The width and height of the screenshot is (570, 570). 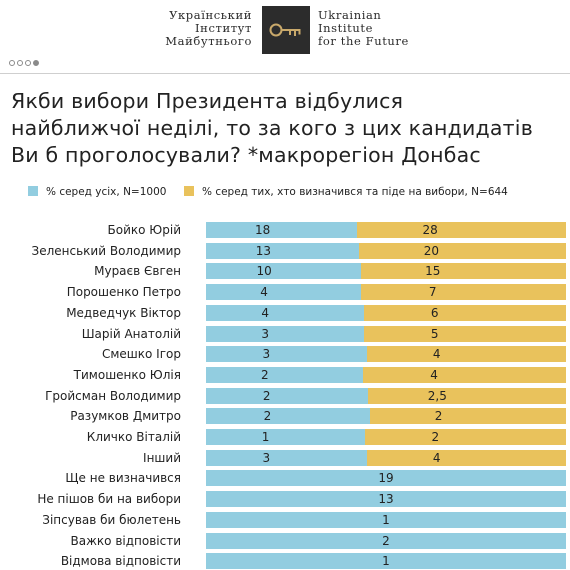 I want to click on table-row: Зіпсував би бюлетень 1, so click(x=285, y=520).